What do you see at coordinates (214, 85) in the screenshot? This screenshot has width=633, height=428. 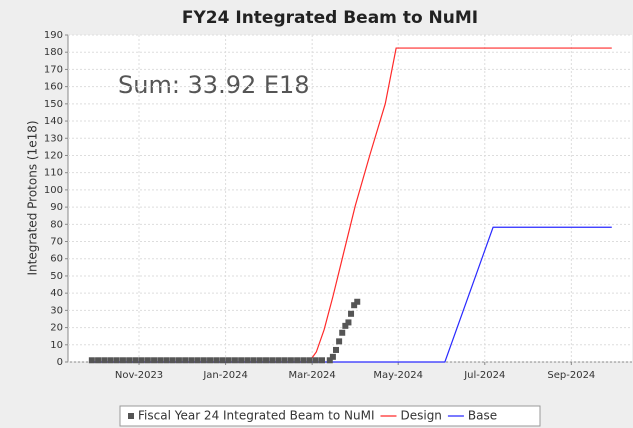 I see `annotation: Sum: 33.92 E18` at bounding box center [214, 85].